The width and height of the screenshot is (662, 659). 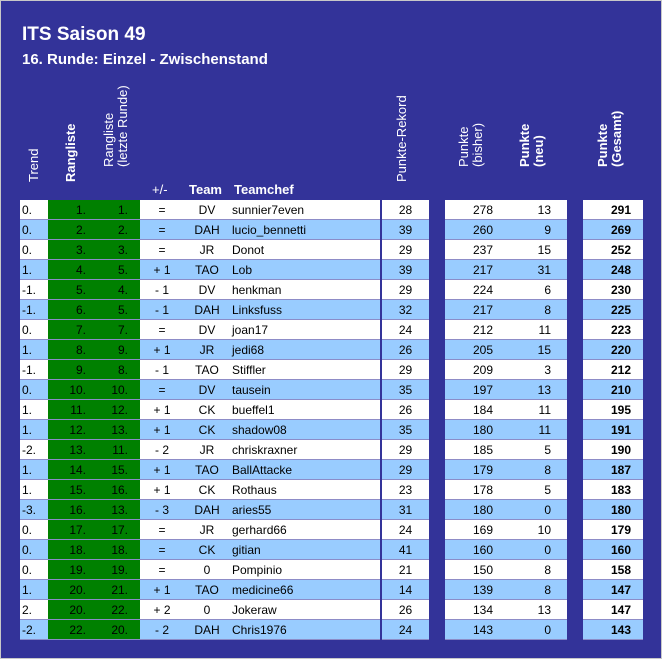 What do you see at coordinates (613, 630) in the screenshot?
I see `cell-gesamt: 143` at bounding box center [613, 630].